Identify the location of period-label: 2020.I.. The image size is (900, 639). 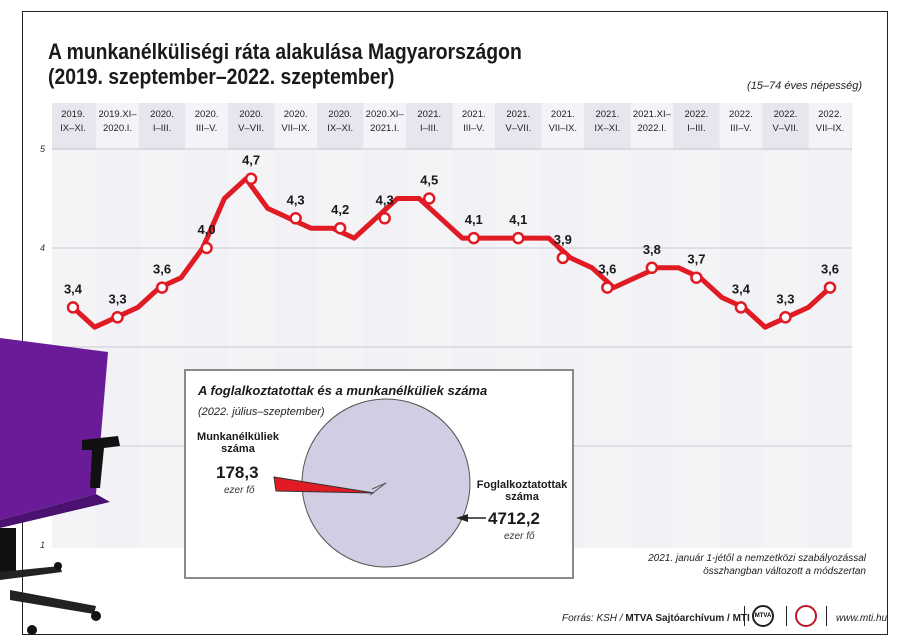
(117, 128).